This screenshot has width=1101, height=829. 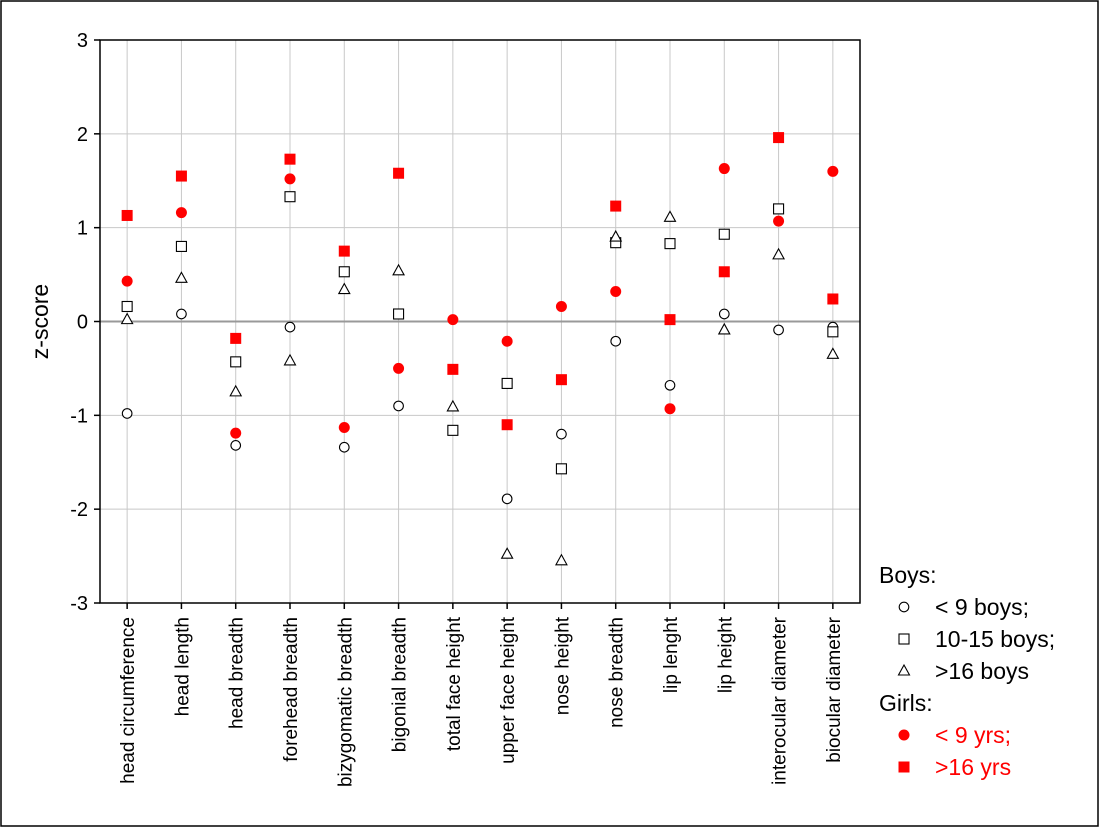 What do you see at coordinates (79, 510) in the screenshot?
I see `y-tick-label: -2` at bounding box center [79, 510].